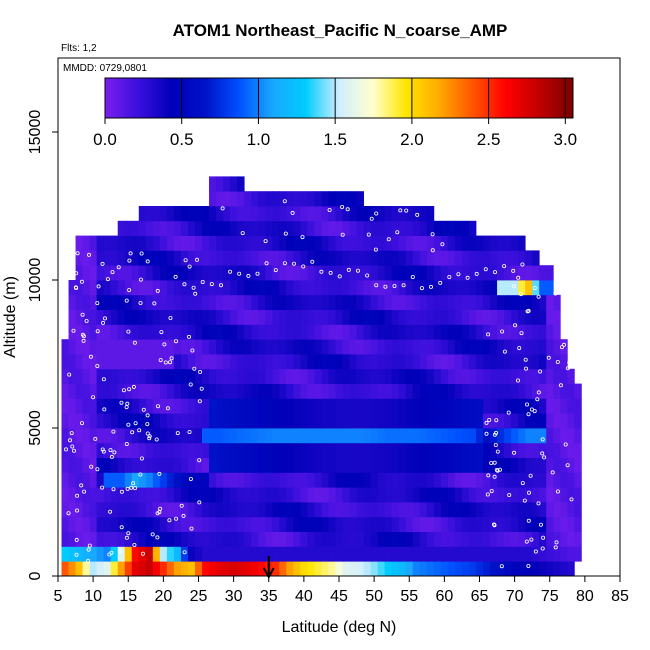 The image size is (650, 650). What do you see at coordinates (412, 139) in the screenshot?
I see `colorbar-tick-label: 2.0` at bounding box center [412, 139].